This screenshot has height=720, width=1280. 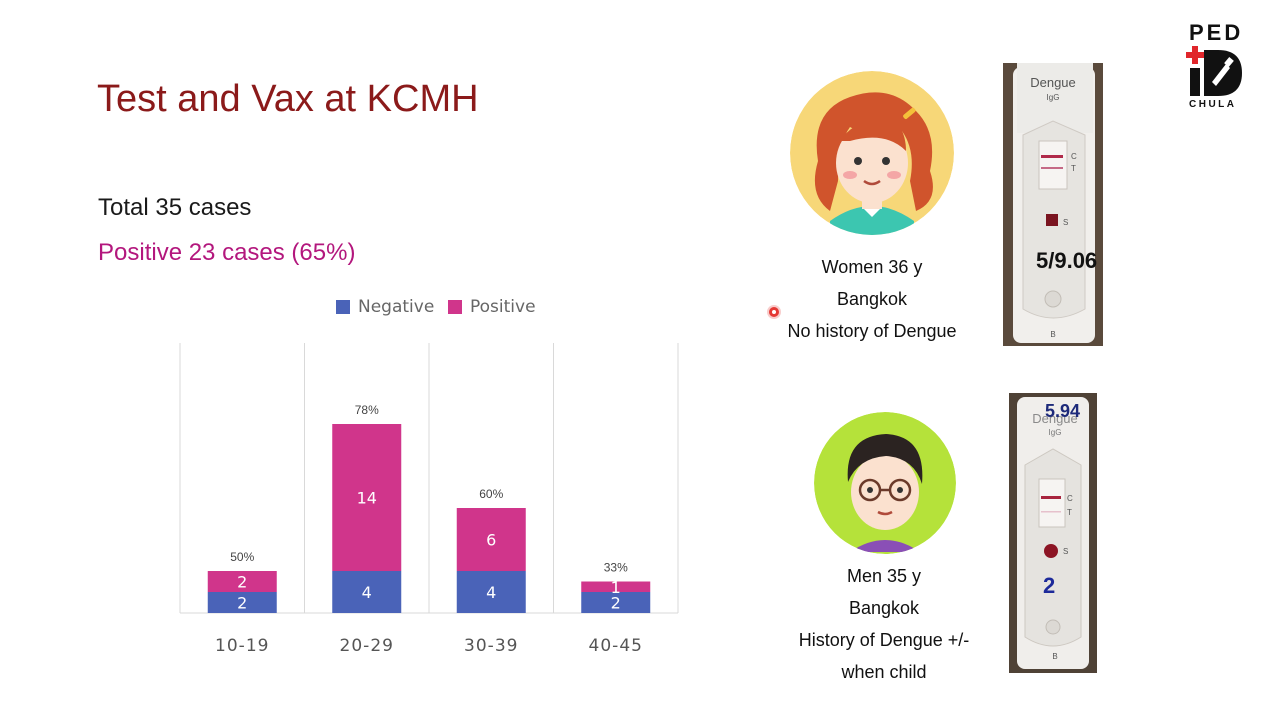 I want to click on x-tick-label: 40-45, so click(x=616, y=646).